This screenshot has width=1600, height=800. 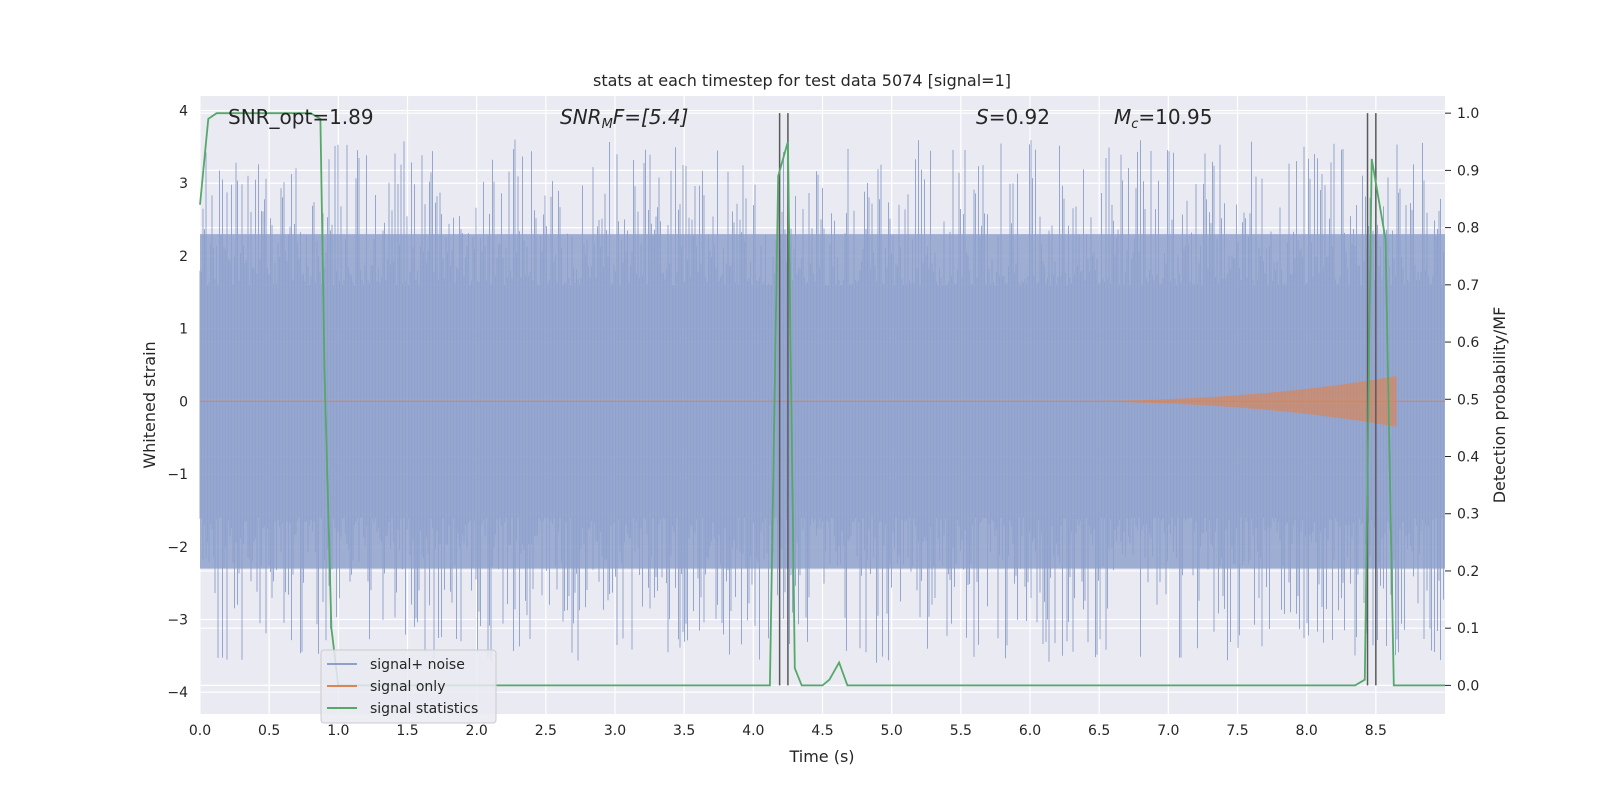 I want to click on x-tick-label: 5.0, so click(x=892, y=731).